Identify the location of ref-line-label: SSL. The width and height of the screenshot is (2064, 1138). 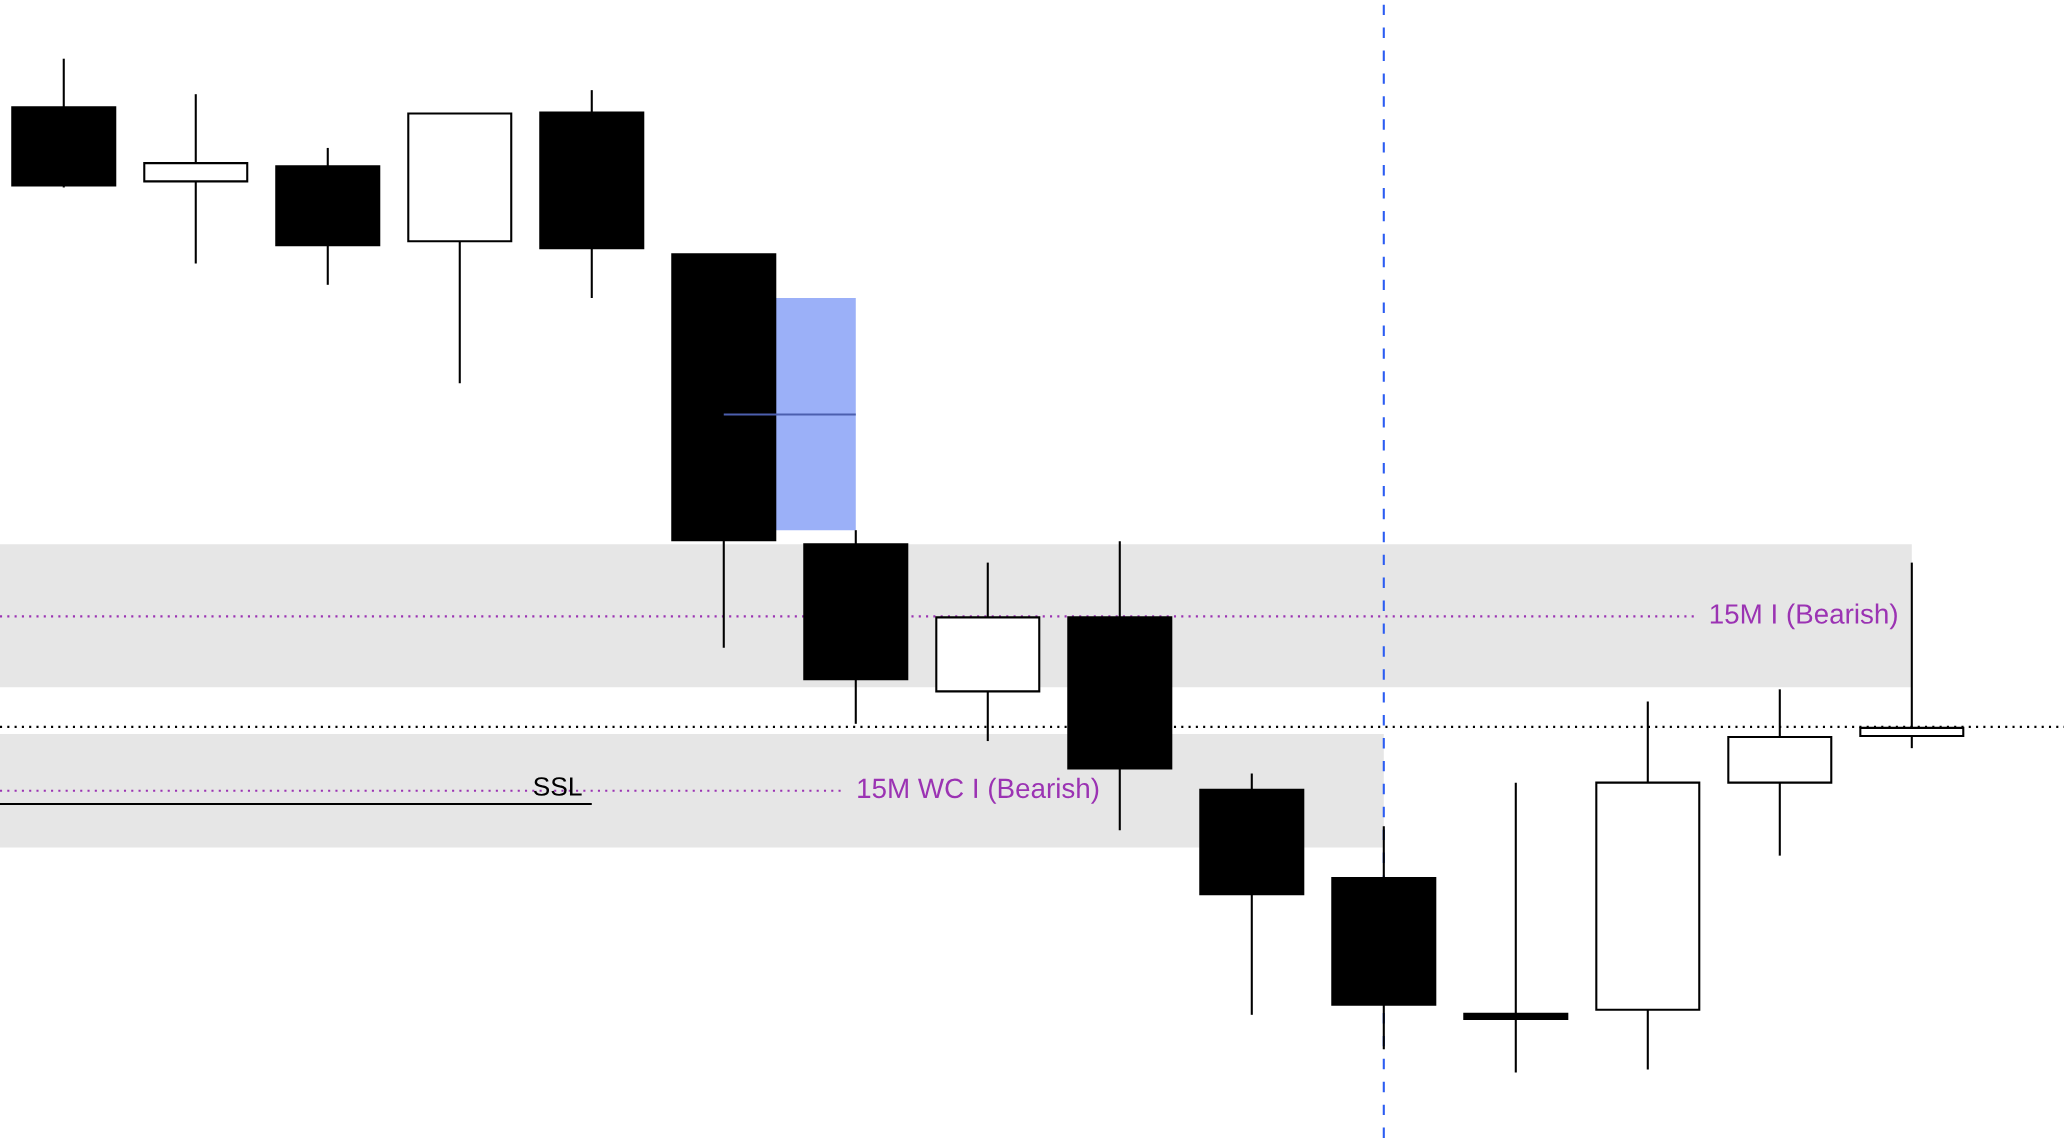
(557, 786).